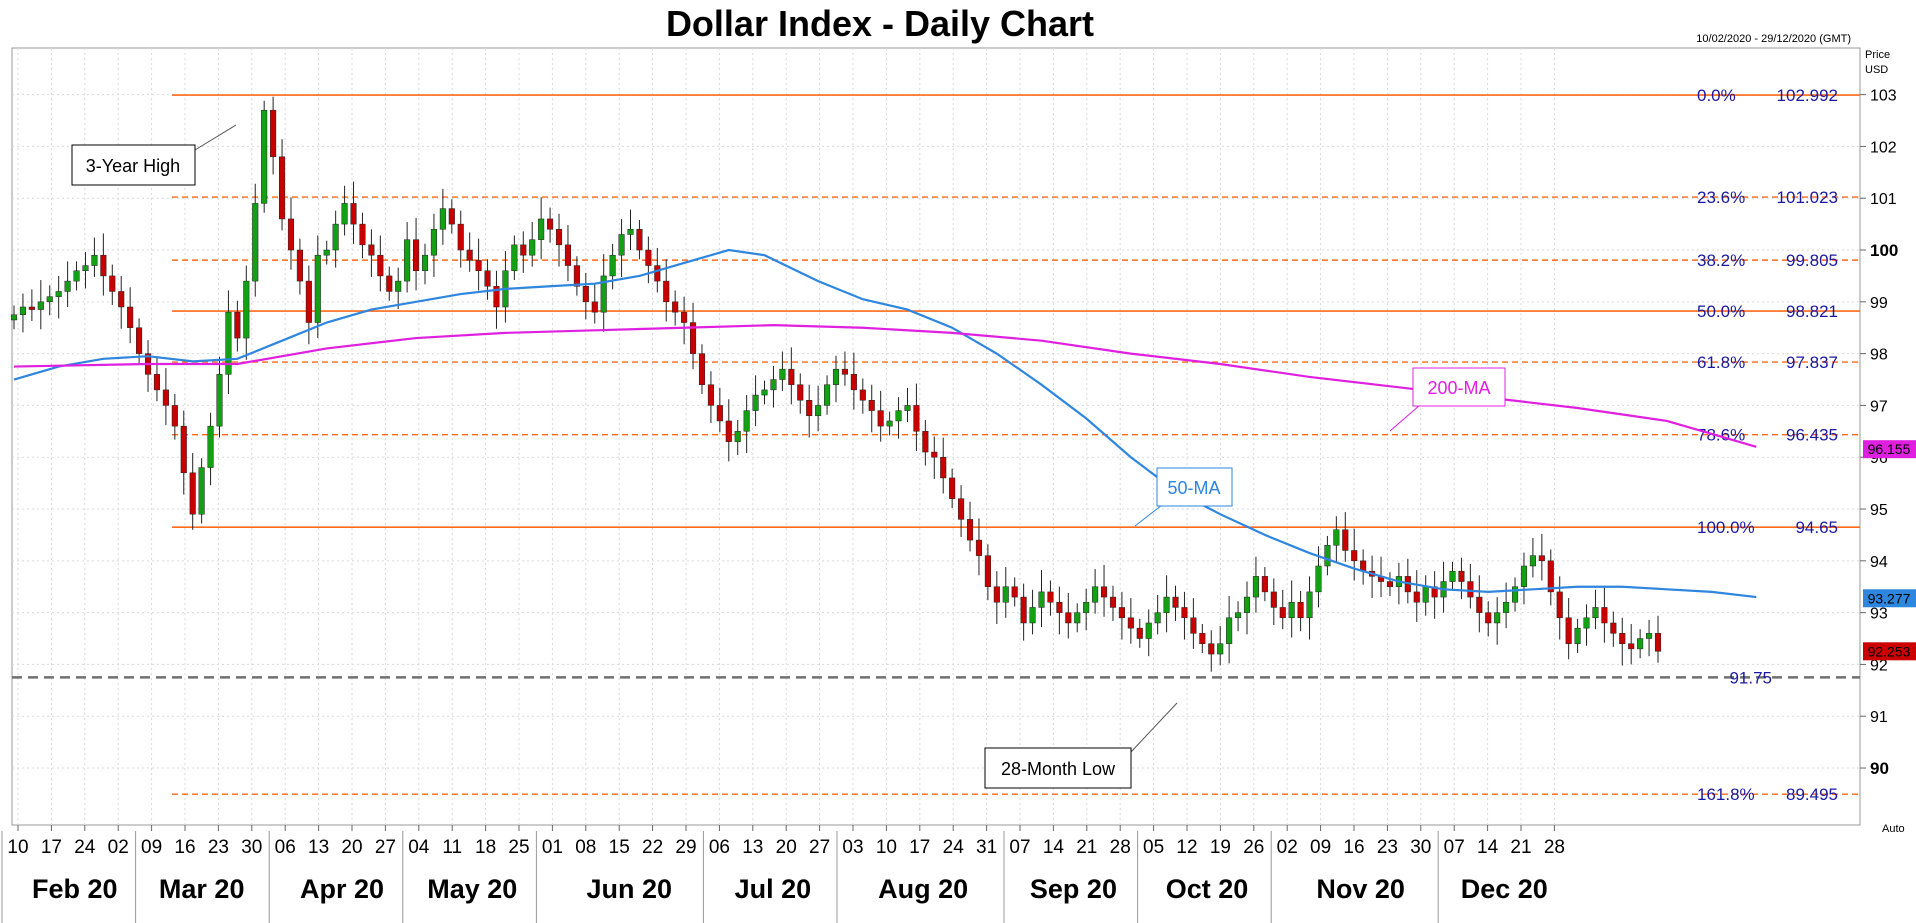 The image size is (1916, 923). I want to click on ma200-label: 200-MA, so click(1458, 388).